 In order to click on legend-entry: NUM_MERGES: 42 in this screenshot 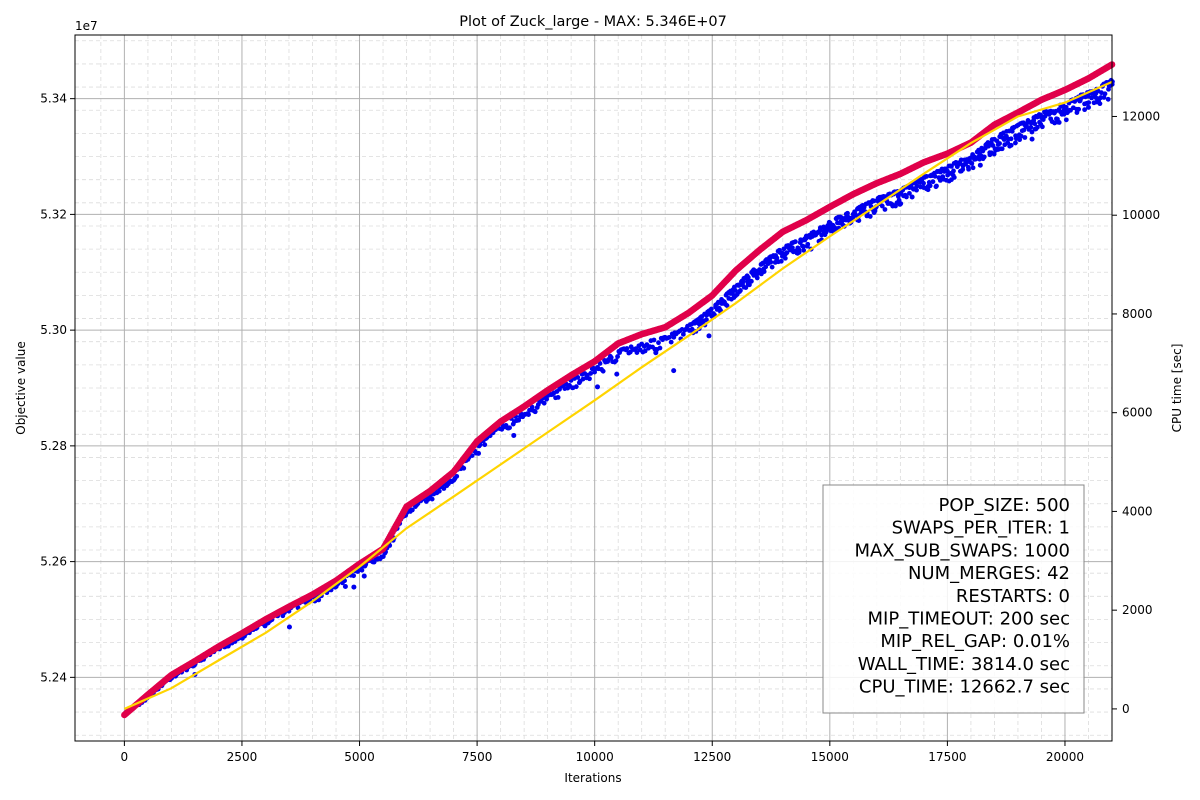, I will do `click(989, 573)`.